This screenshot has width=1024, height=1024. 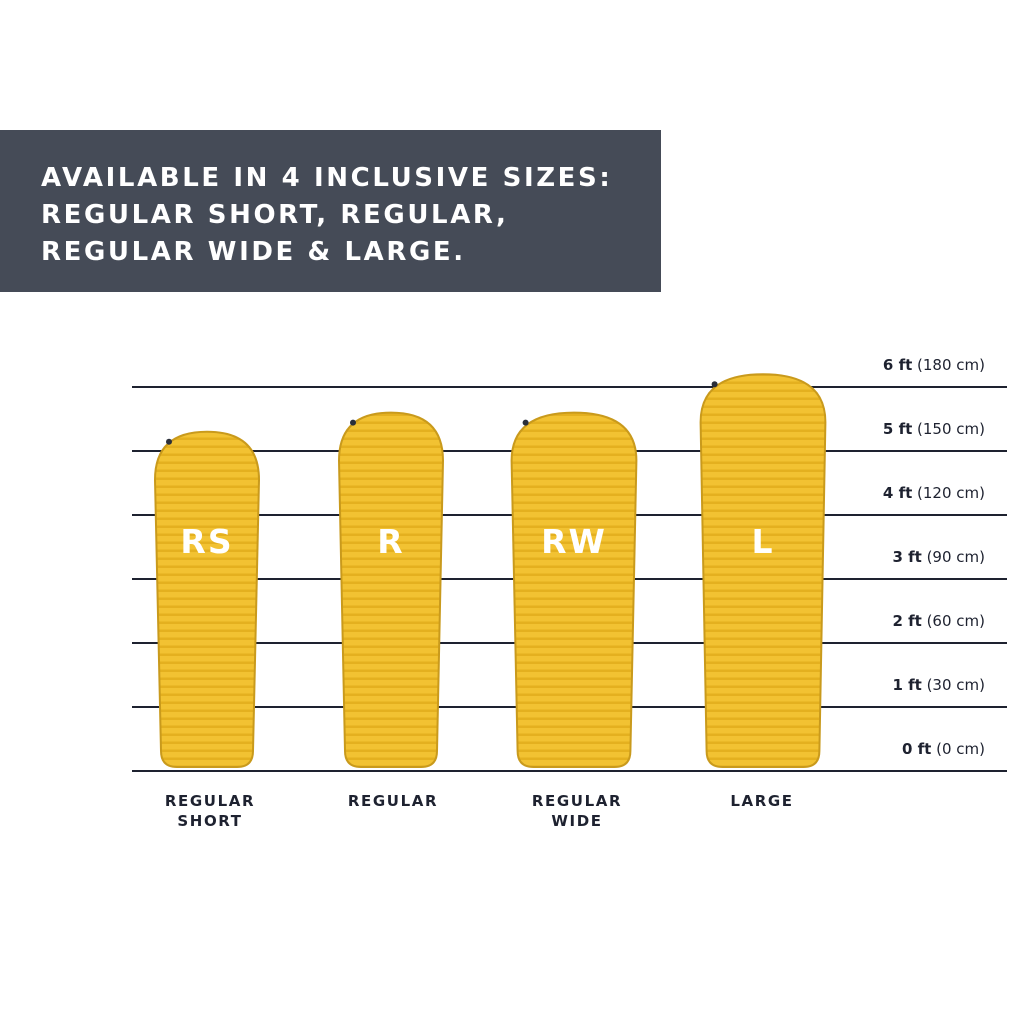 What do you see at coordinates (906, 685) in the screenshot?
I see `scale-label-ft: 1 ft` at bounding box center [906, 685].